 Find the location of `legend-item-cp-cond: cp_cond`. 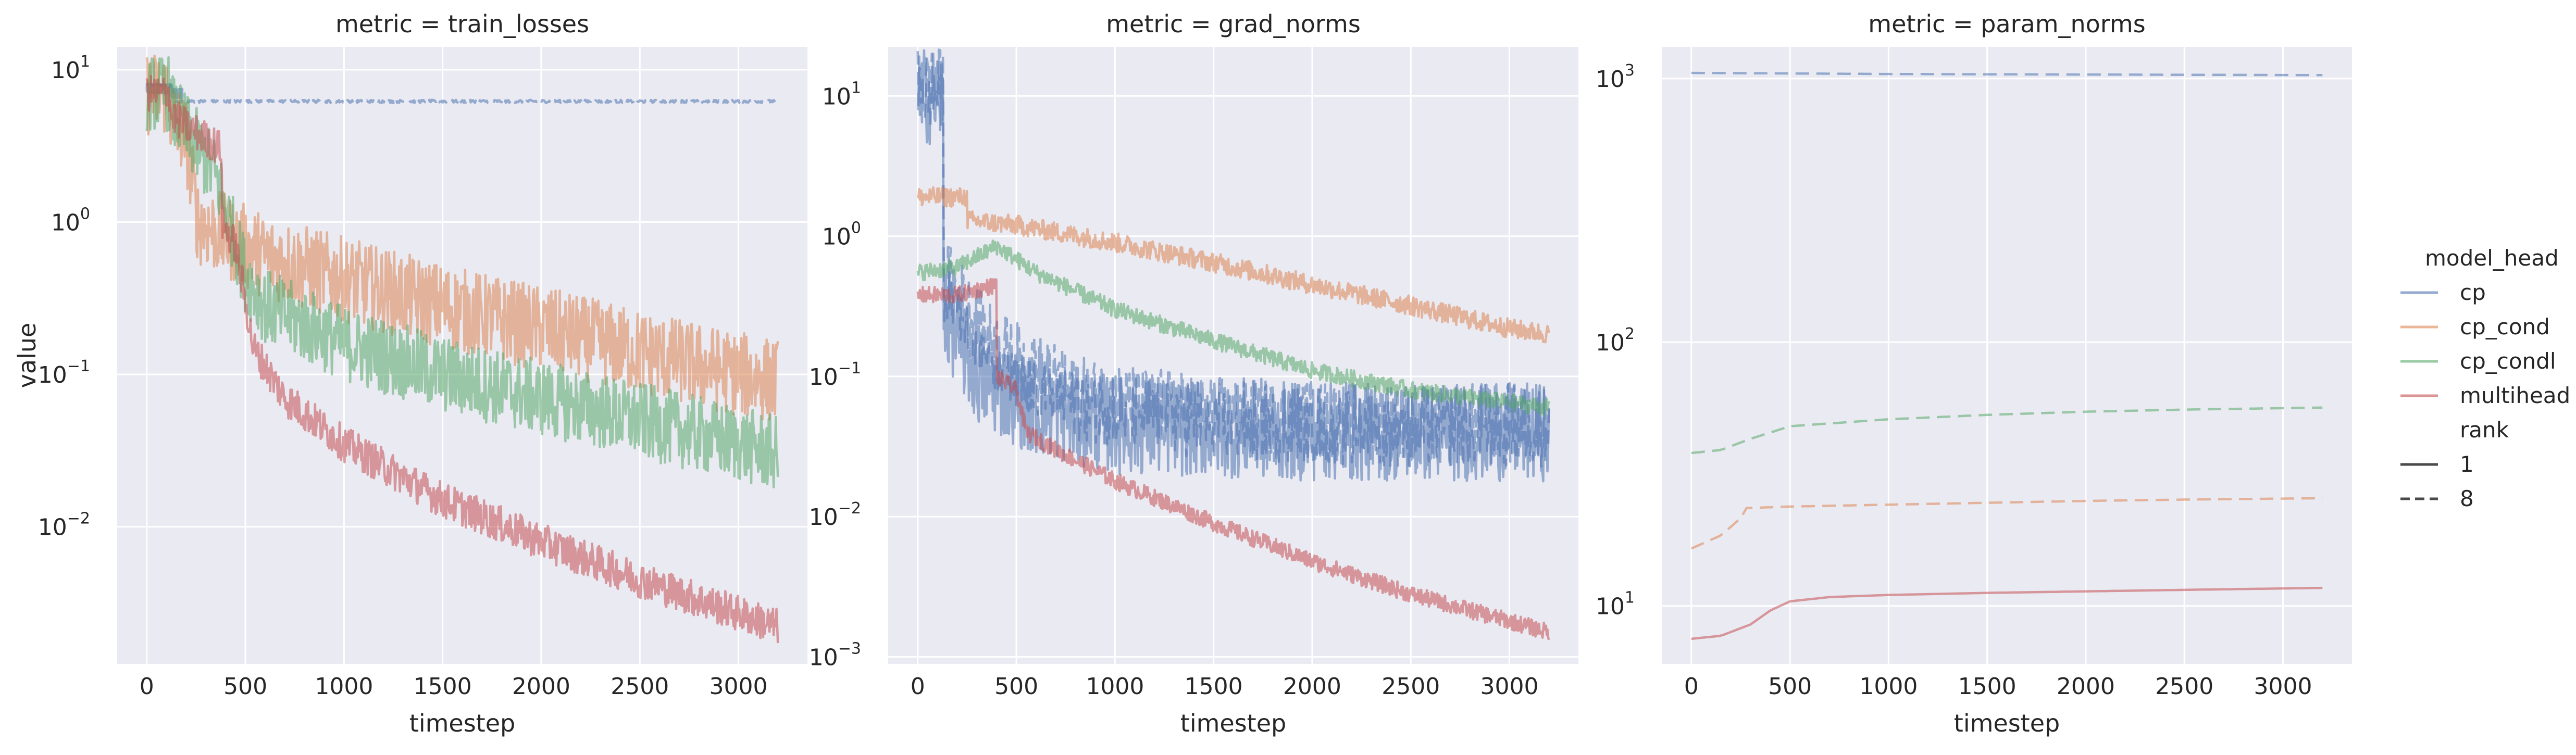

legend-item-cp-cond: cp_cond is located at coordinates (2475, 326).